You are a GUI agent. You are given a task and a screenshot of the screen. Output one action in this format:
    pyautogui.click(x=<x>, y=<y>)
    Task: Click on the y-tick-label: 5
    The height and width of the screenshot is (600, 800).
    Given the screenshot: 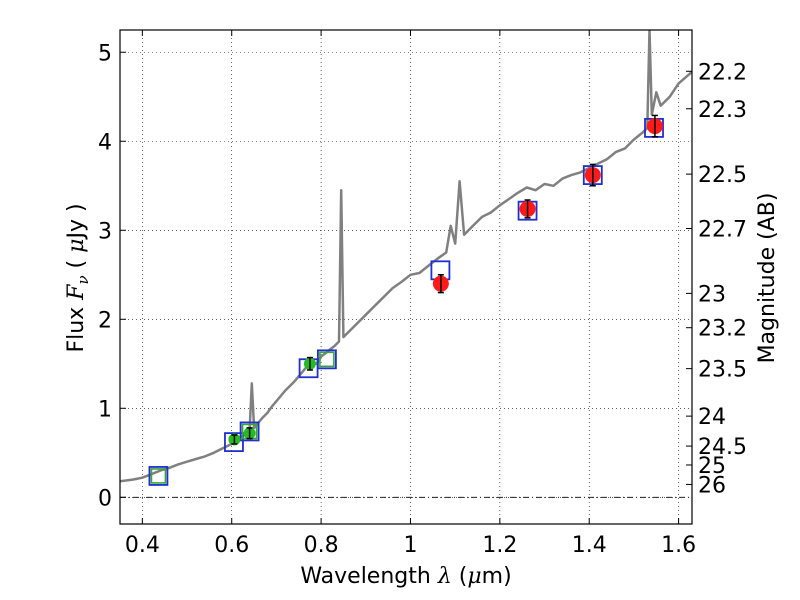 What is the action you would take?
    pyautogui.click(x=105, y=53)
    